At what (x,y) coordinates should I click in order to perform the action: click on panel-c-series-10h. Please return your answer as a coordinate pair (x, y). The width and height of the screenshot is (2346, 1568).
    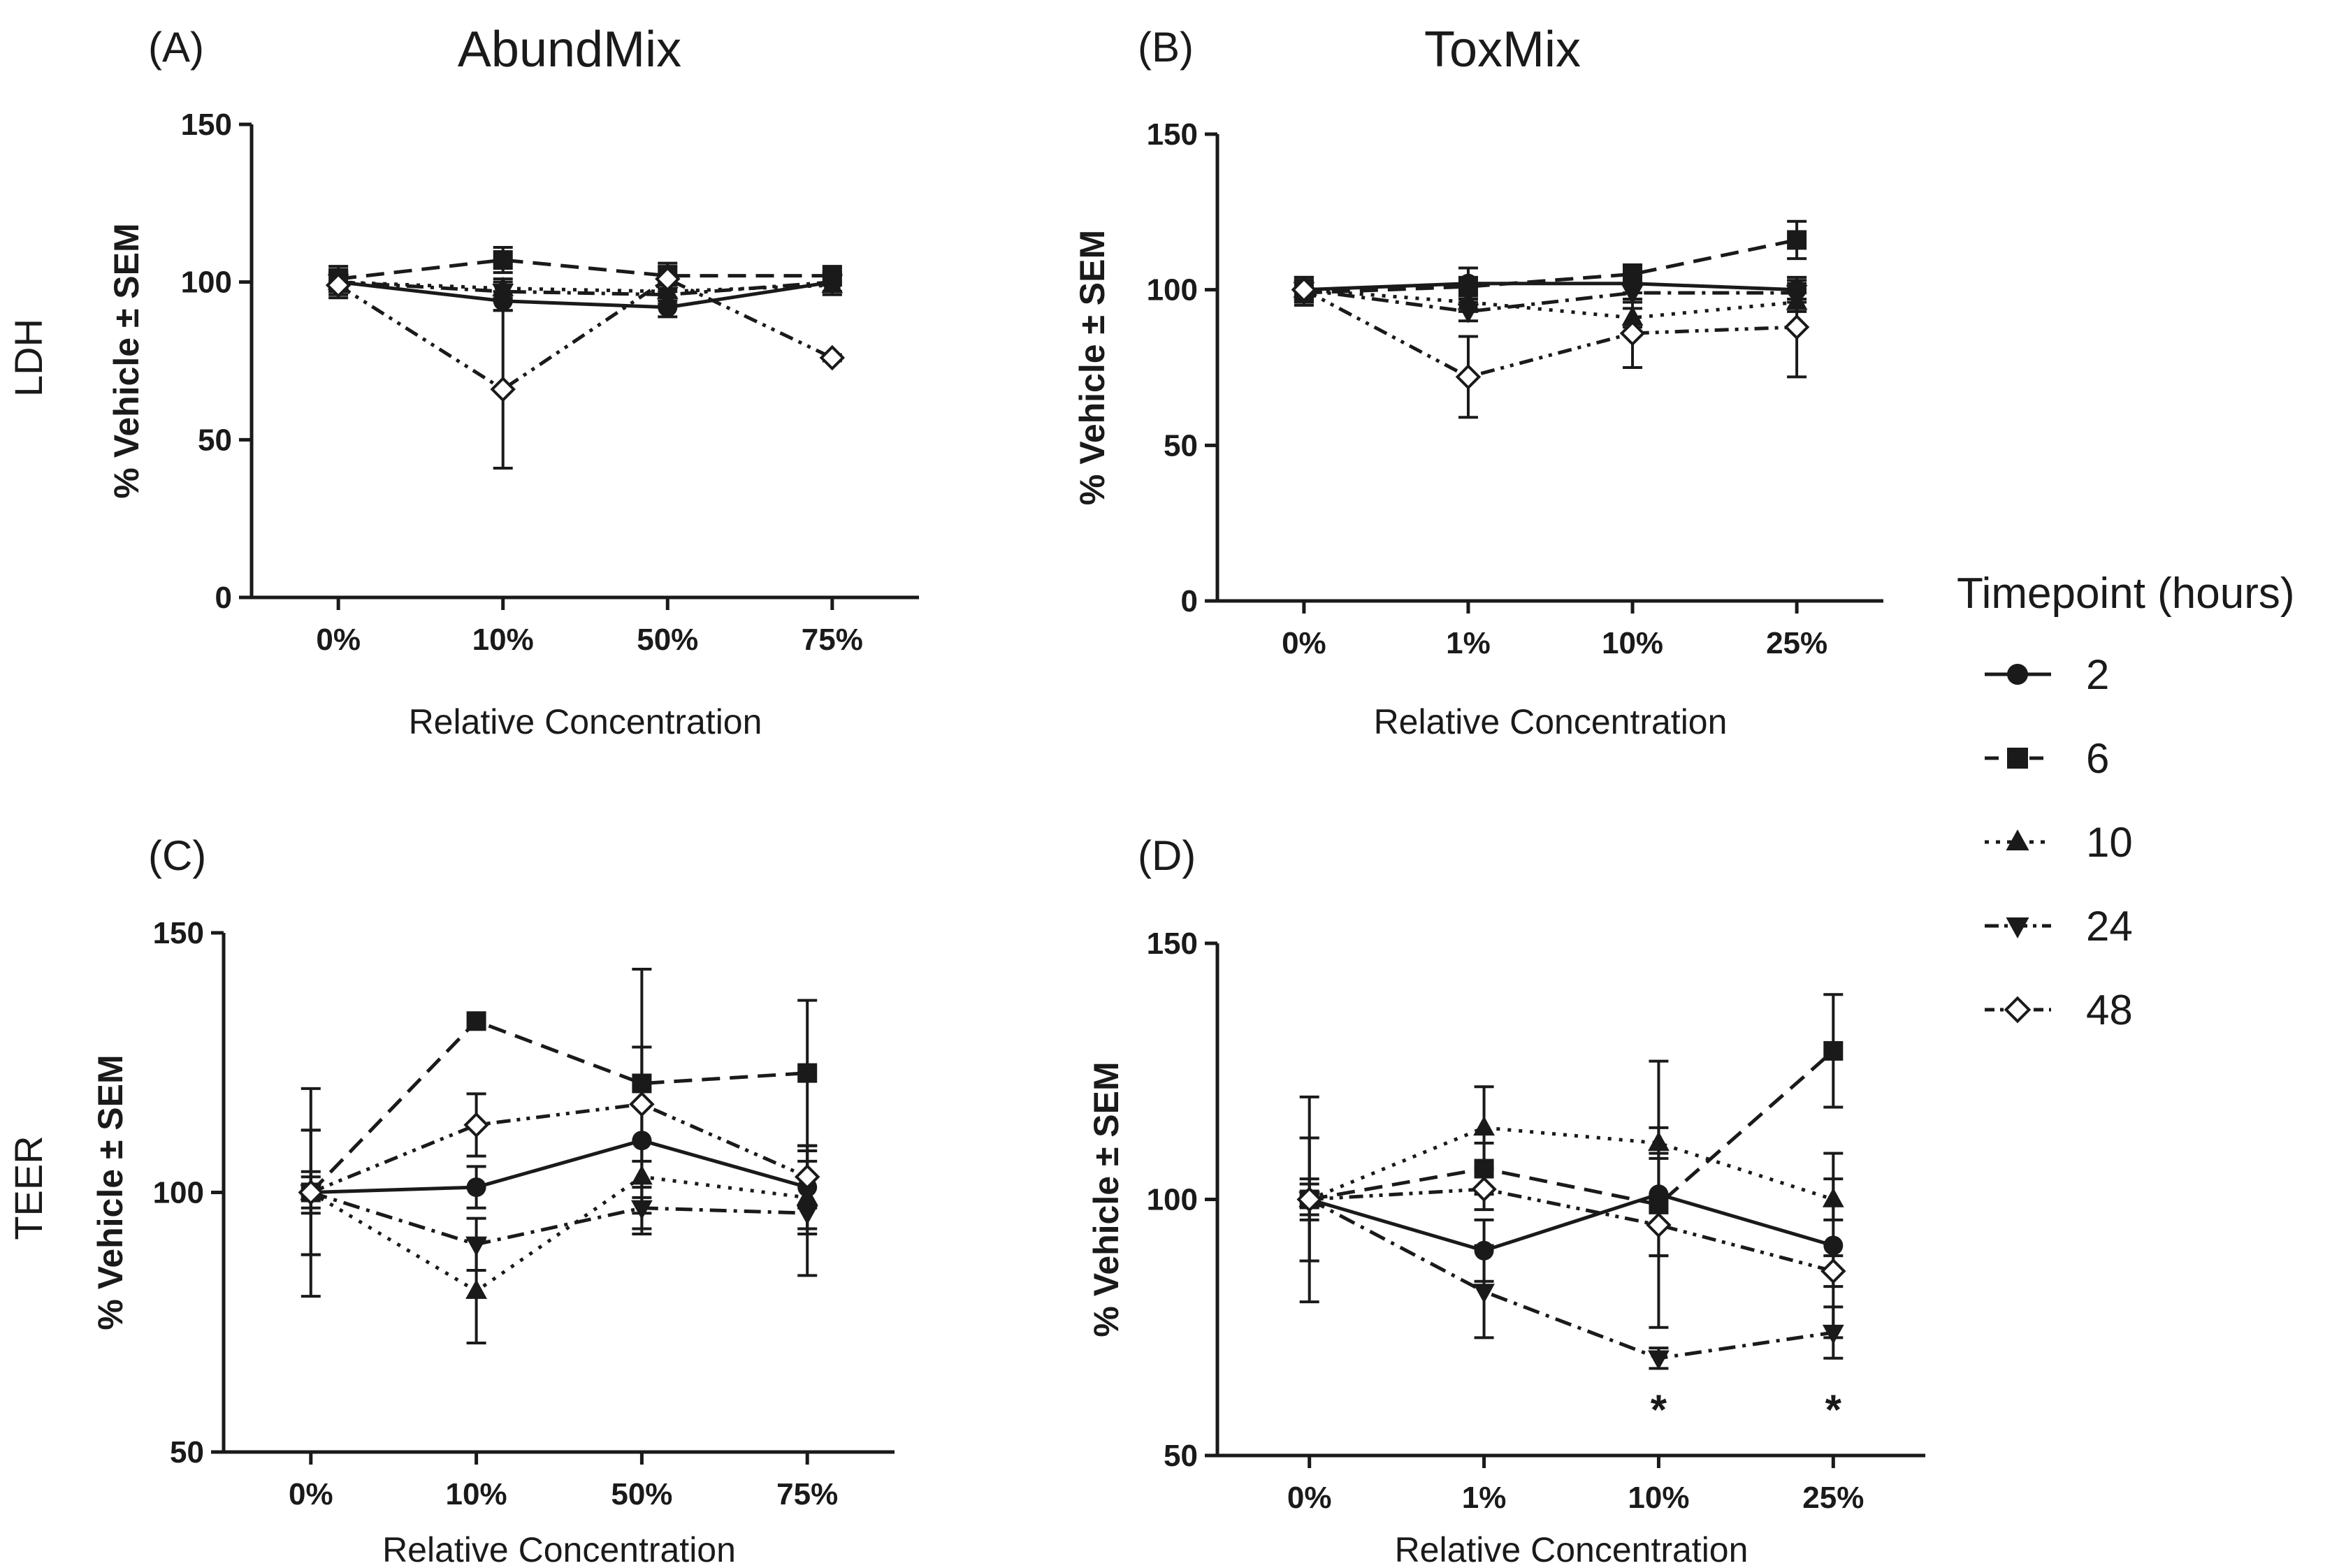
    Looking at the image, I should click on (559, 1236).